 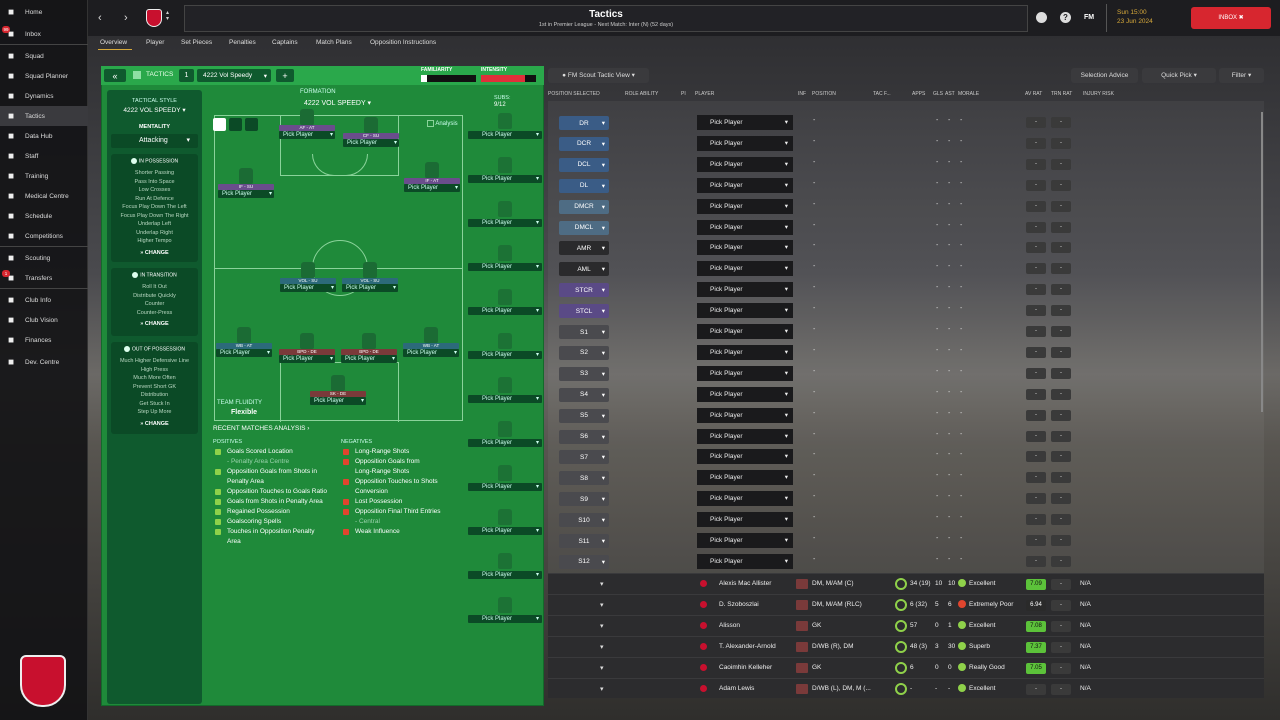 I want to click on pitch-player-slot: SK - DE Pick Player ▾, so click(x=338, y=390).